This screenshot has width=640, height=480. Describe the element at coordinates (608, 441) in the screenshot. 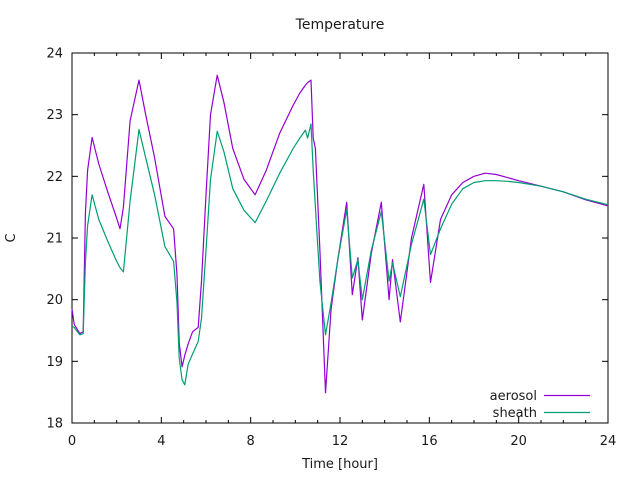

I see `x-tick-label: 24` at that location.